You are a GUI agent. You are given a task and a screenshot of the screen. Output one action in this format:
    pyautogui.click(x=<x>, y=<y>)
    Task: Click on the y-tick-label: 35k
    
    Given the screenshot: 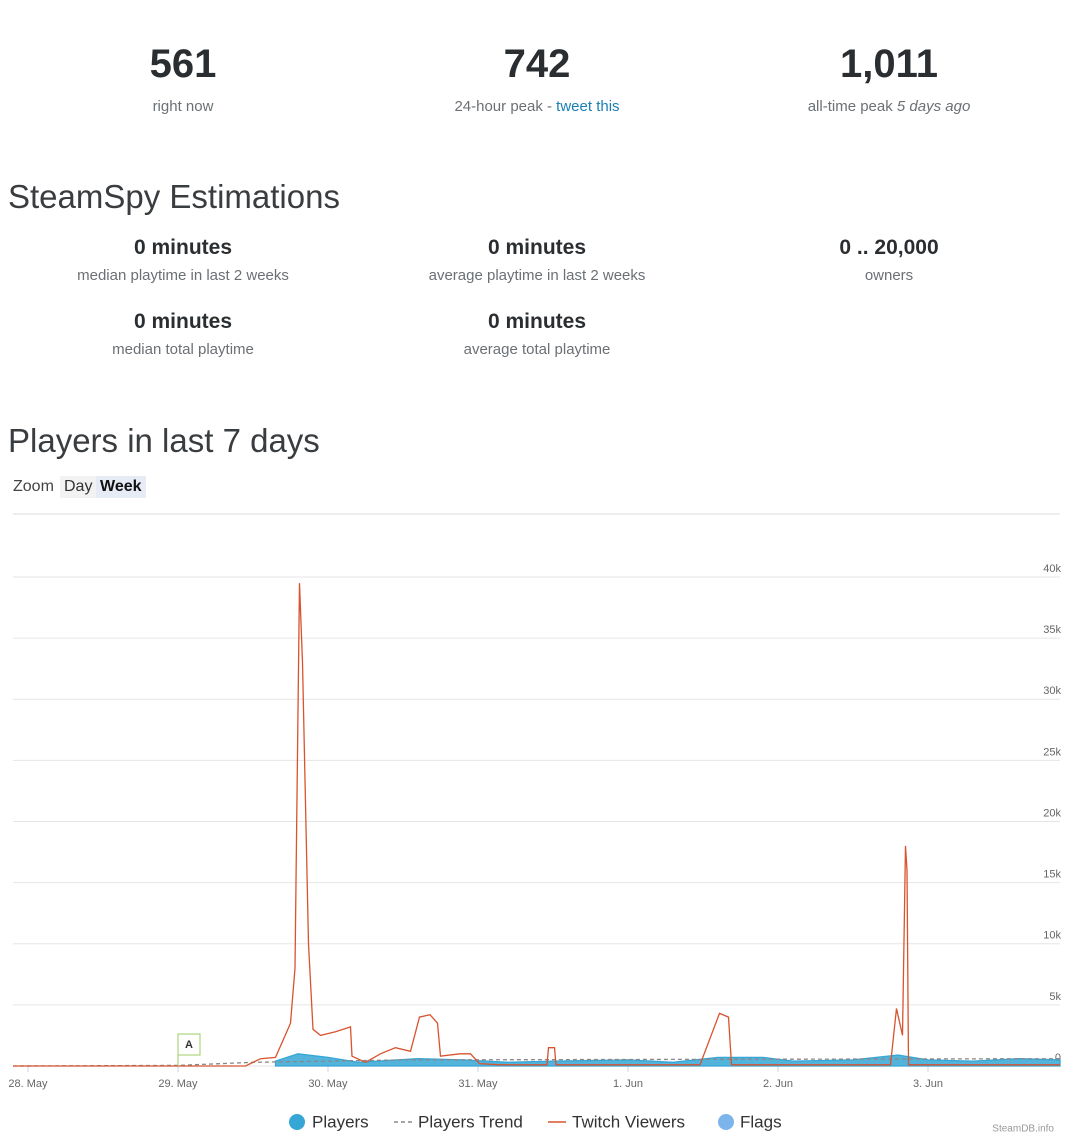 What is the action you would take?
    pyautogui.click(x=1052, y=630)
    